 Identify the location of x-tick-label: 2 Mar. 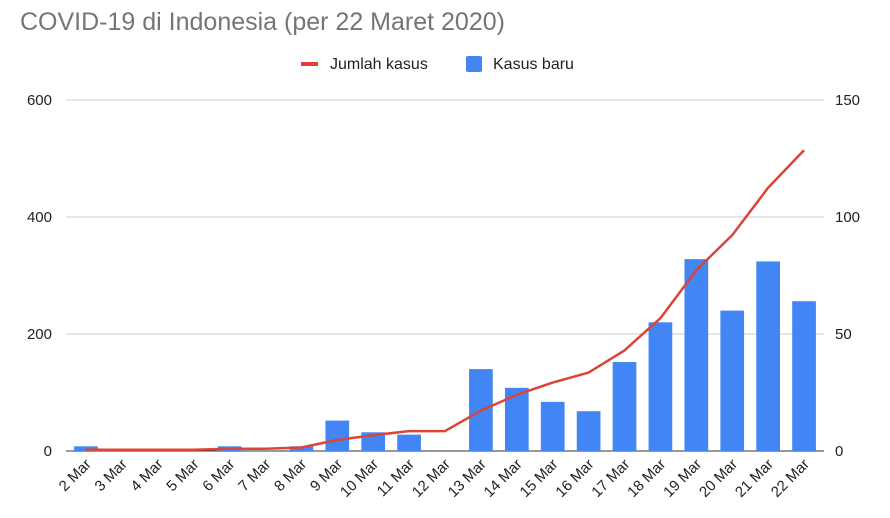
(75, 475).